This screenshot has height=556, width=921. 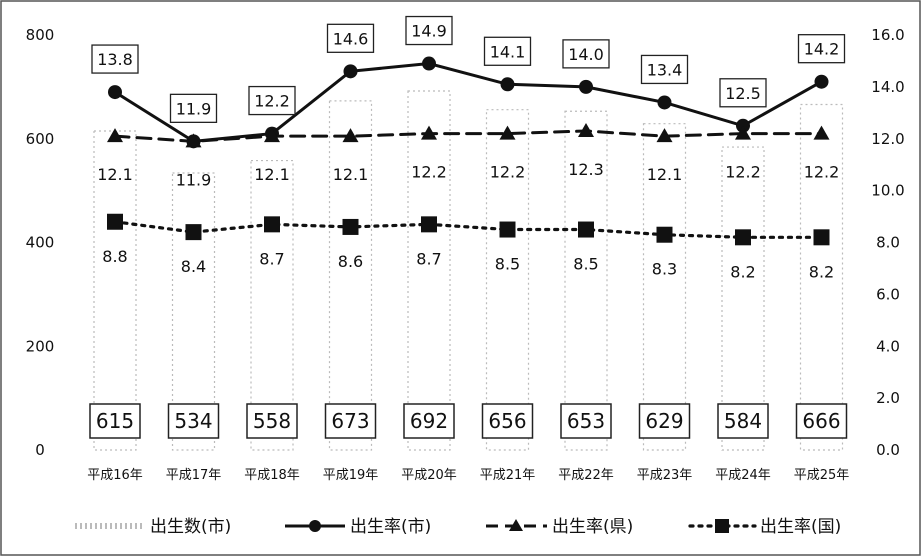 I want to click on city-rate-value-label: 14.0, so click(x=586, y=54).